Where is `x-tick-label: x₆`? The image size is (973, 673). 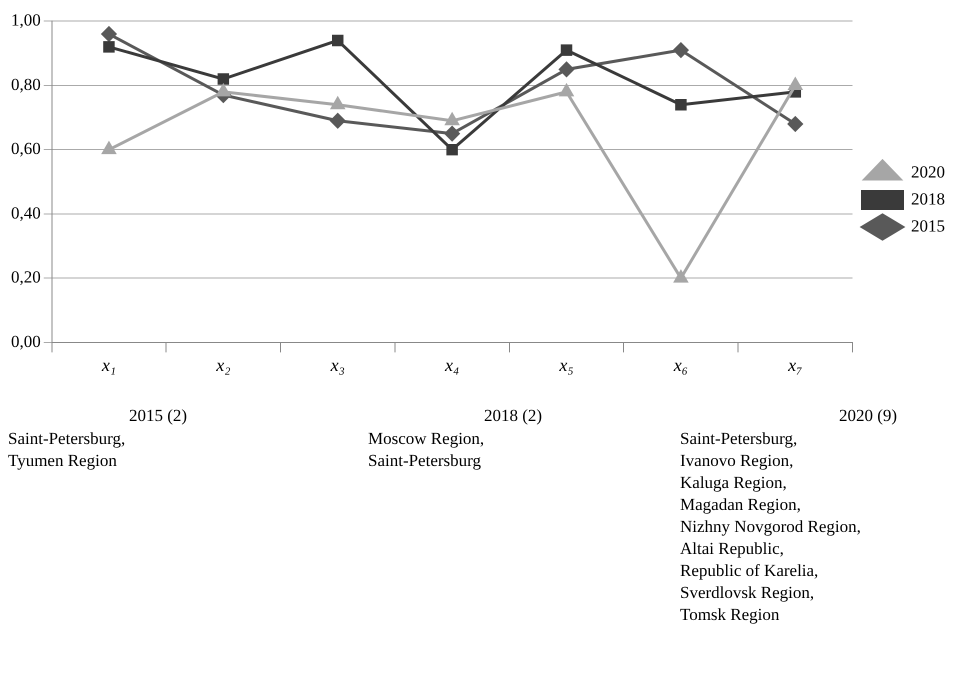
x-tick-label: x₆ is located at coordinates (680, 364).